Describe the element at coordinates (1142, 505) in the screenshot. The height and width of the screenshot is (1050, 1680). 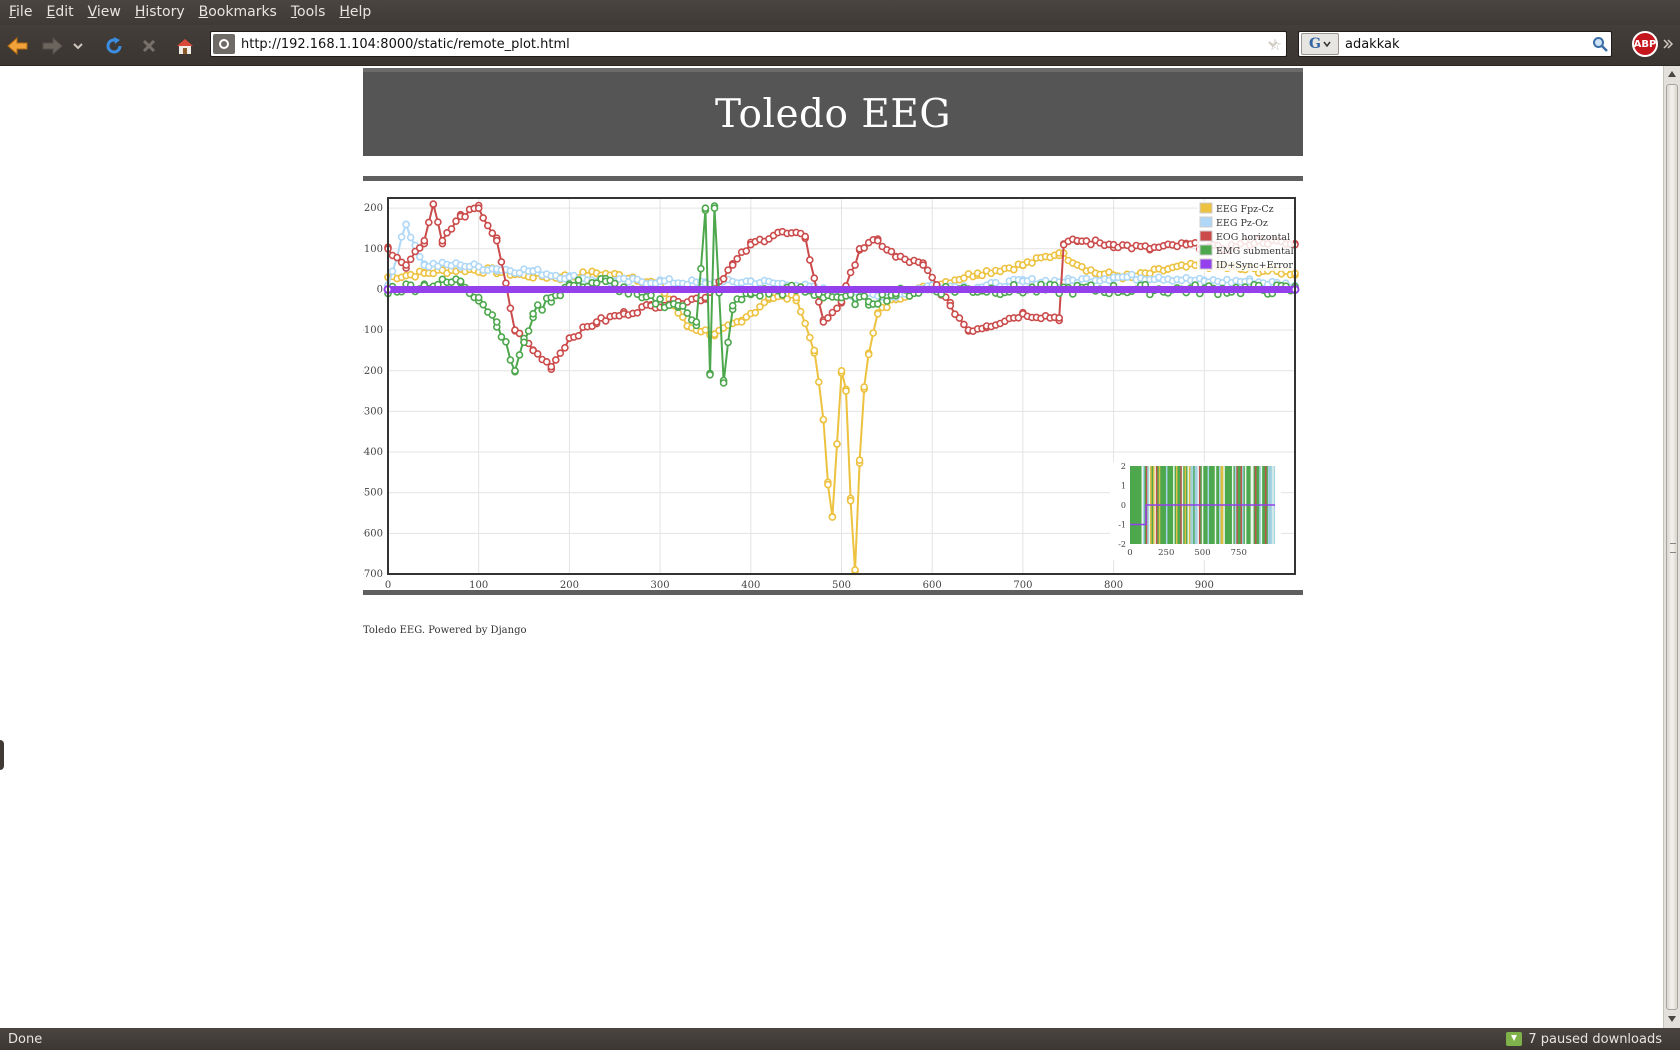
I see `overview-stripe` at that location.